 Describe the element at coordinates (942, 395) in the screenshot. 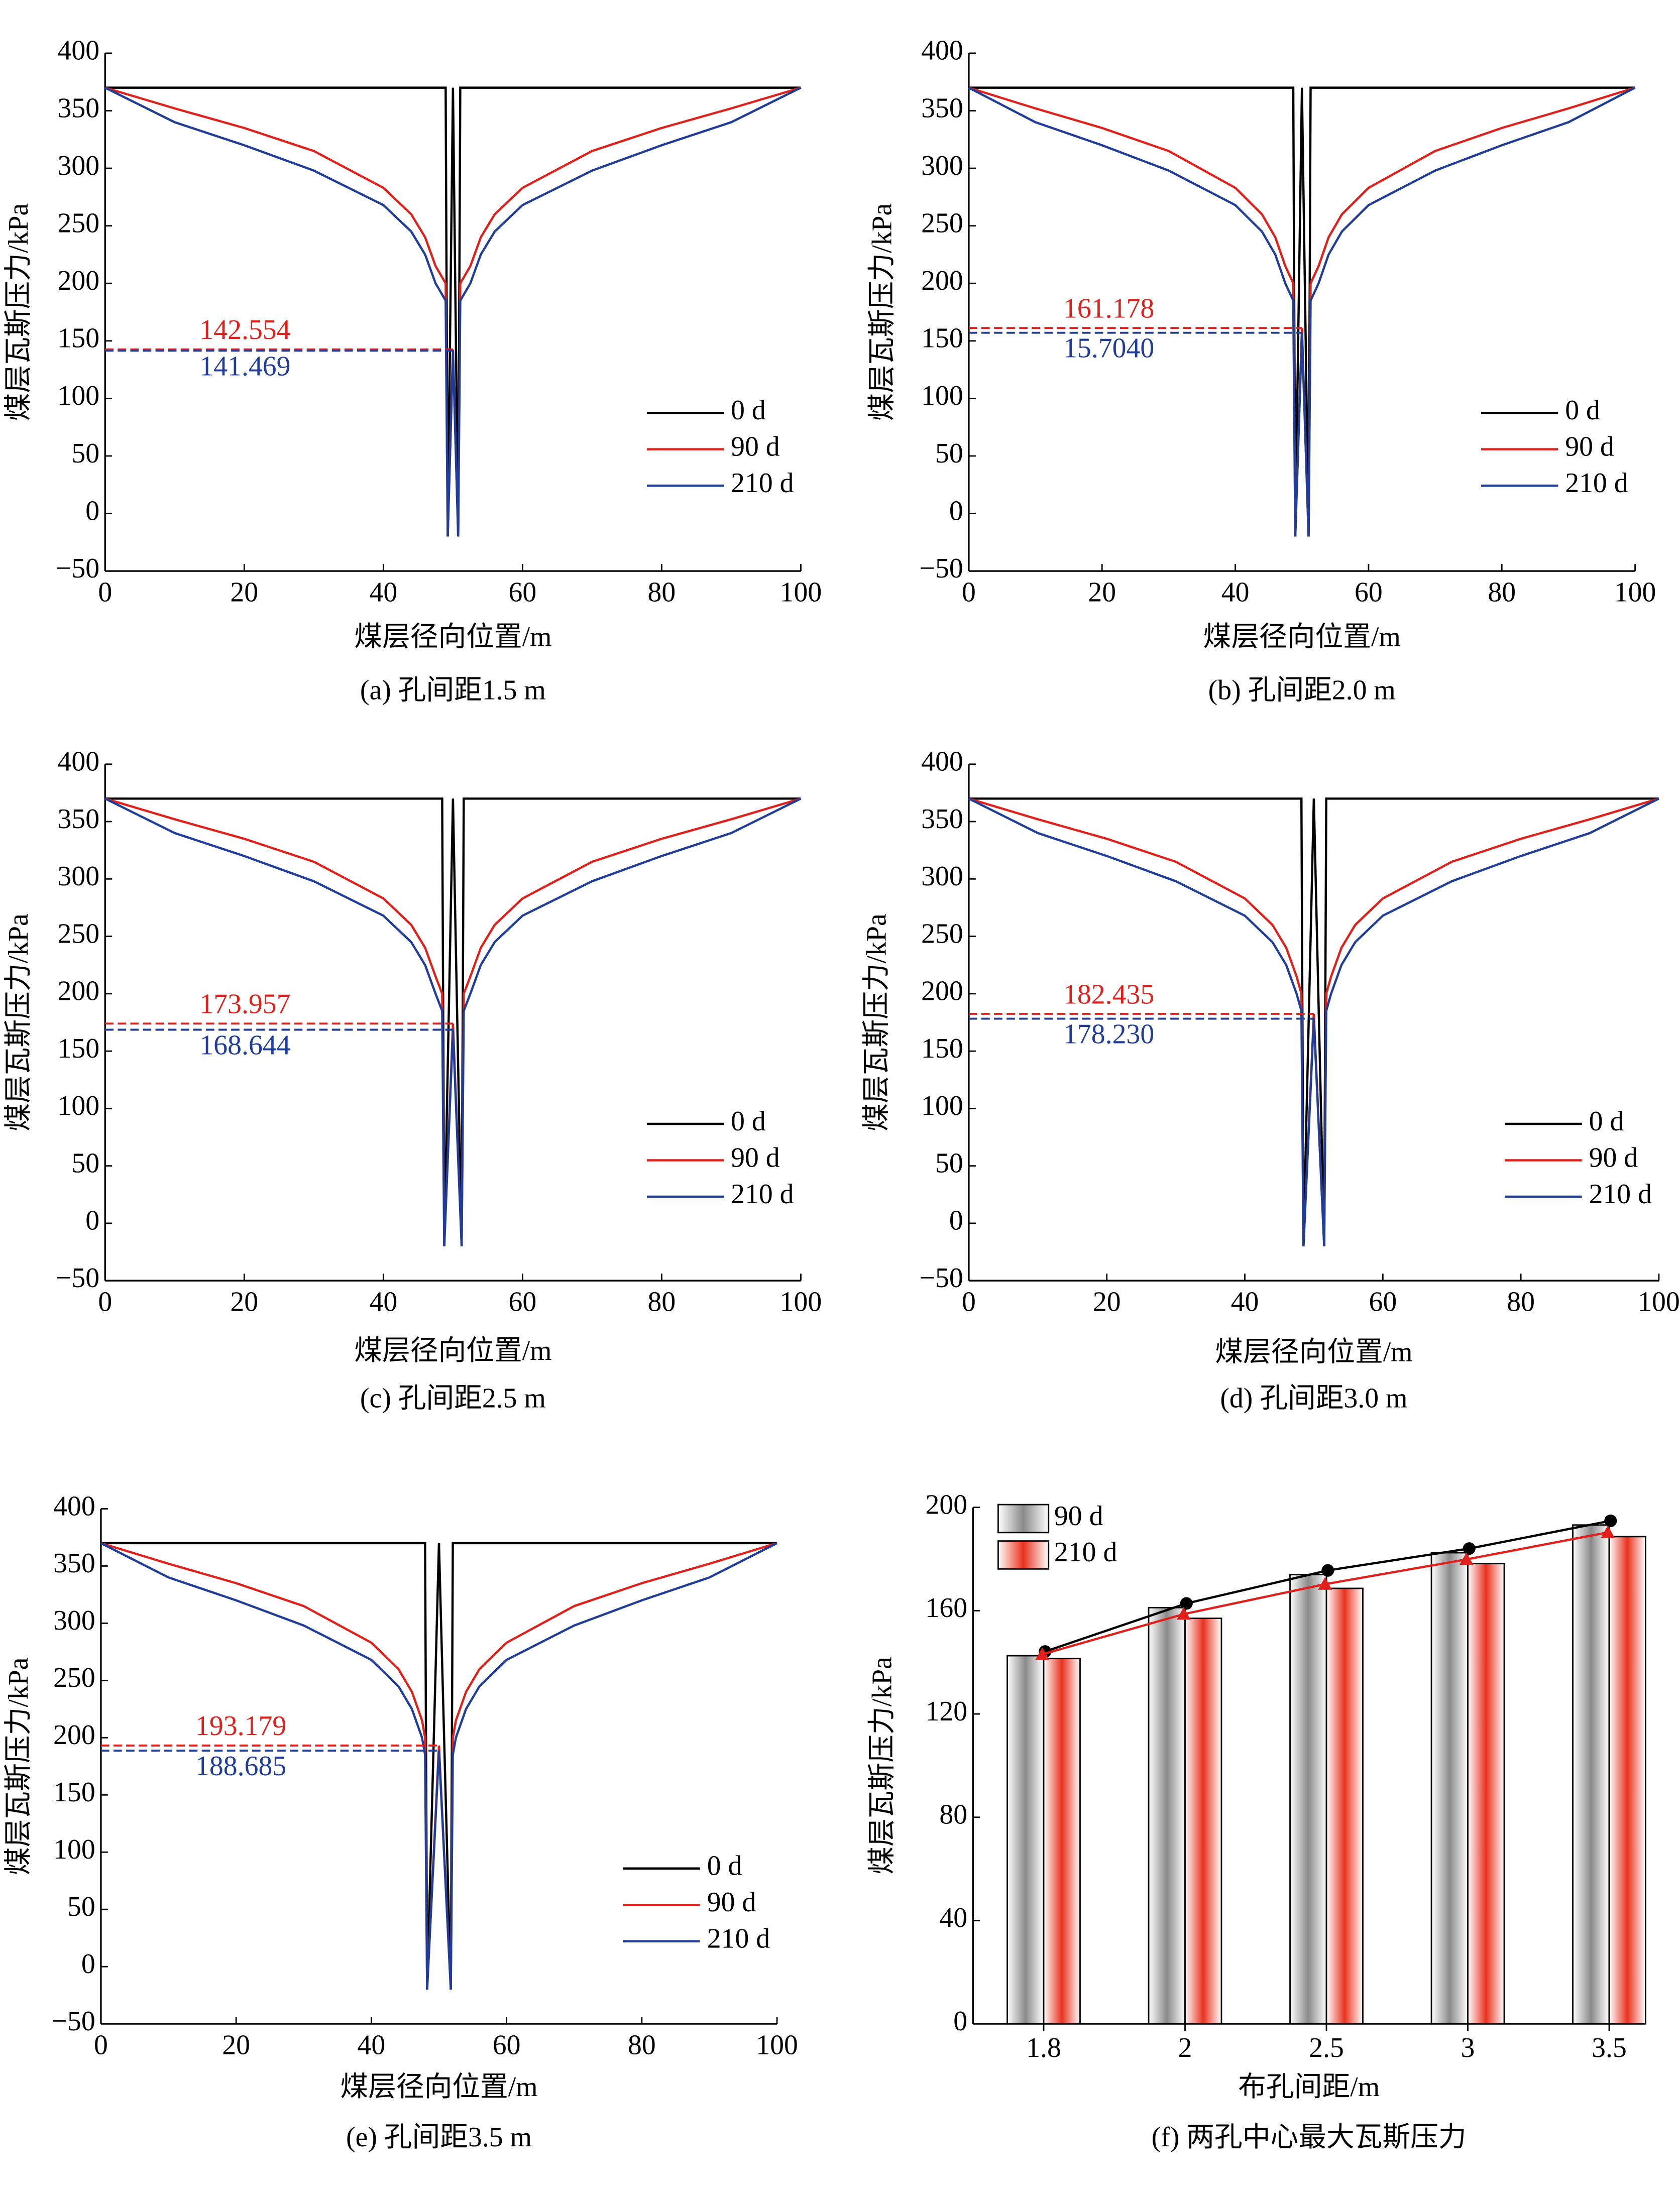

I see `y-tick-label: 100` at that location.